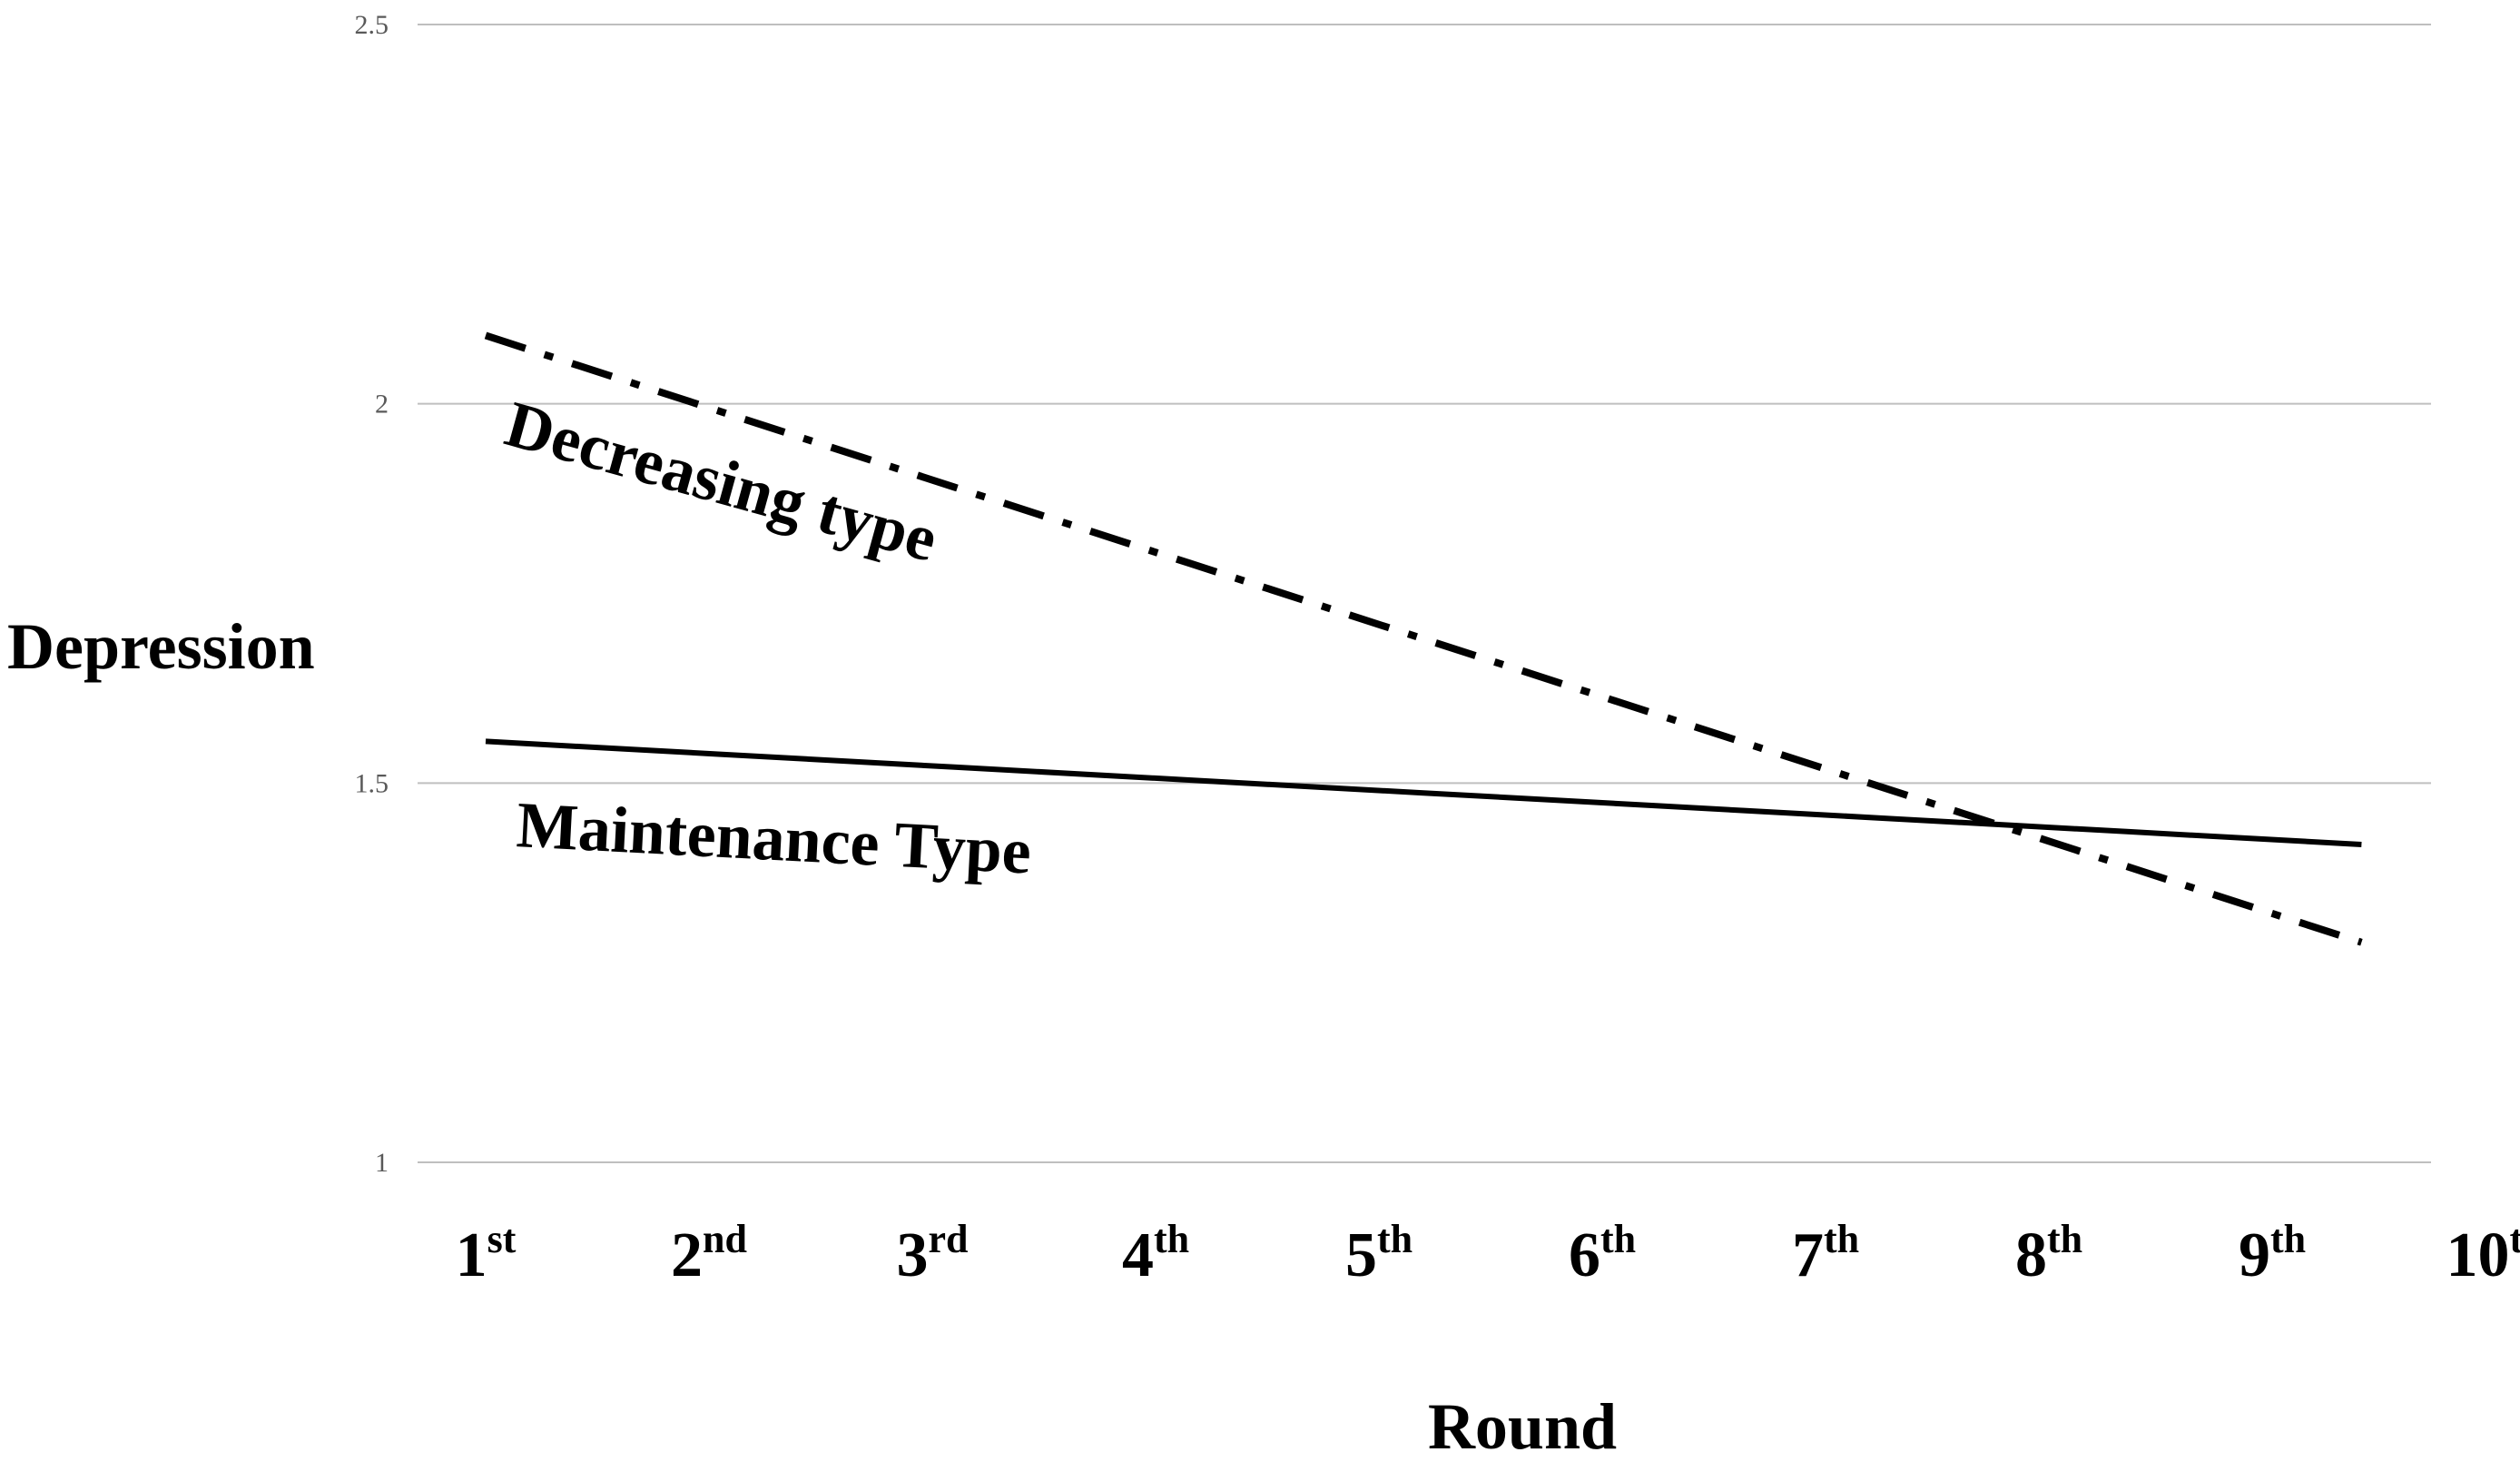 Image resolution: width=2520 pixels, height=1462 pixels. Describe the element at coordinates (1603, 1253) in the screenshot. I see `x-tick-label: 6th` at that location.